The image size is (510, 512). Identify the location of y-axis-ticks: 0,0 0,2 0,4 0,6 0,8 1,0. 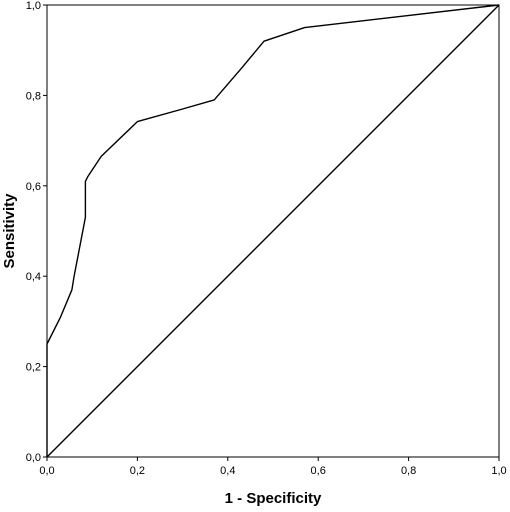
(36, 232).